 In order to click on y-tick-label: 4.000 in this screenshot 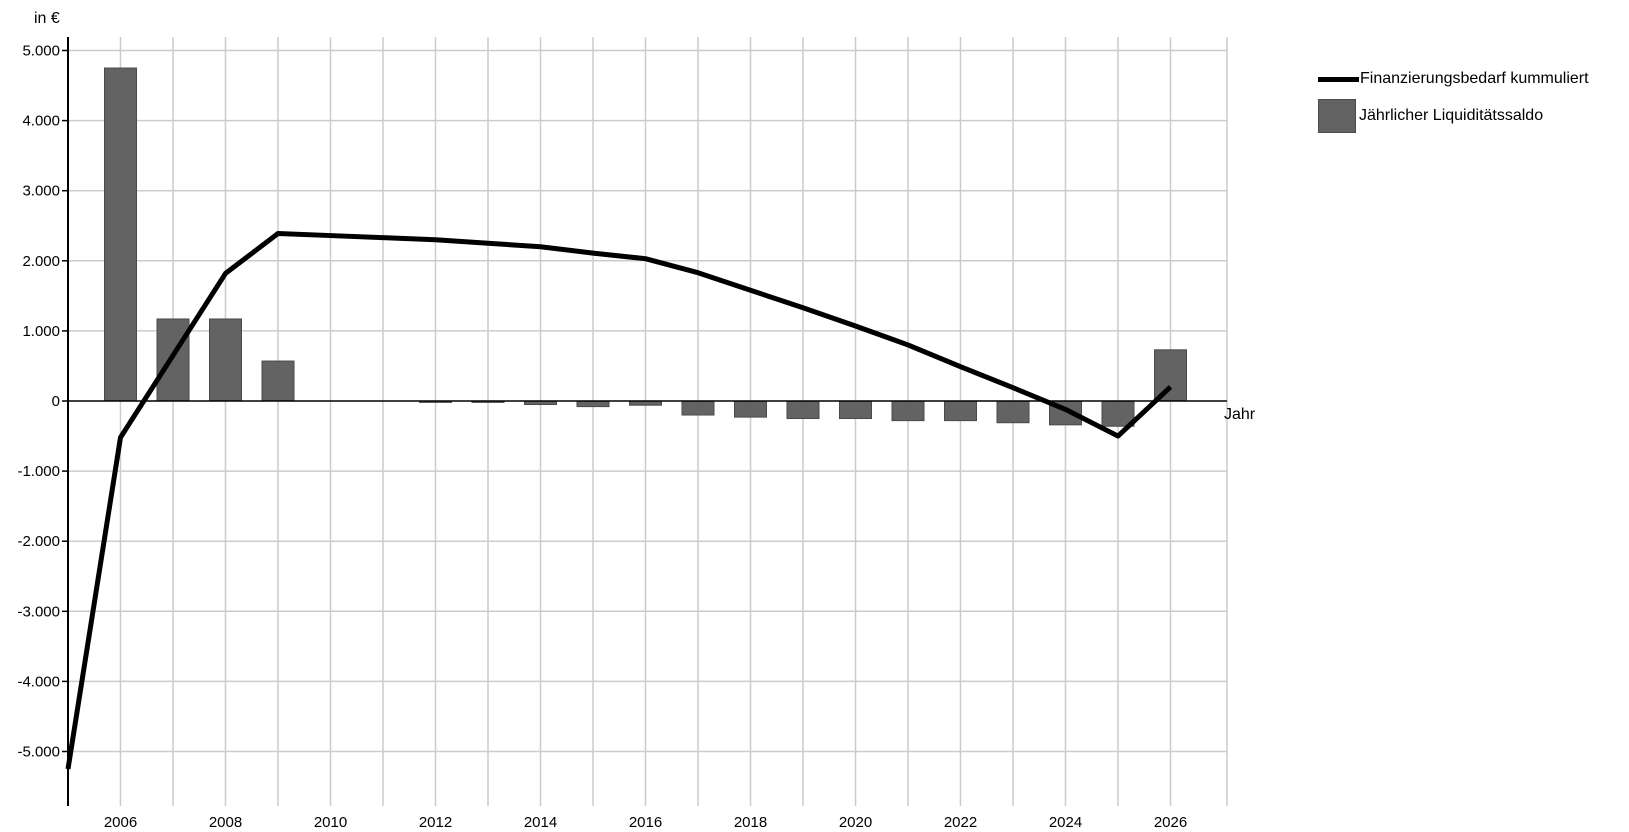, I will do `click(41, 121)`.